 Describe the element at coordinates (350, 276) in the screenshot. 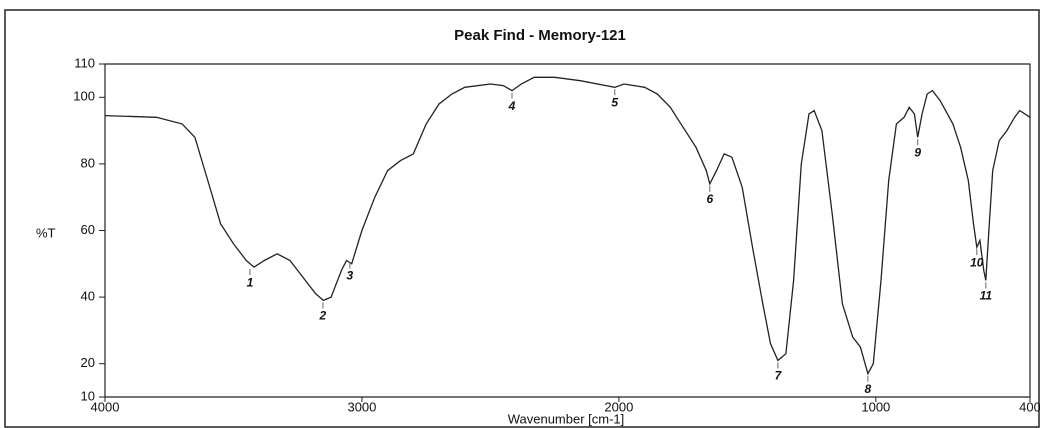

I see `peak-label: 3` at that location.